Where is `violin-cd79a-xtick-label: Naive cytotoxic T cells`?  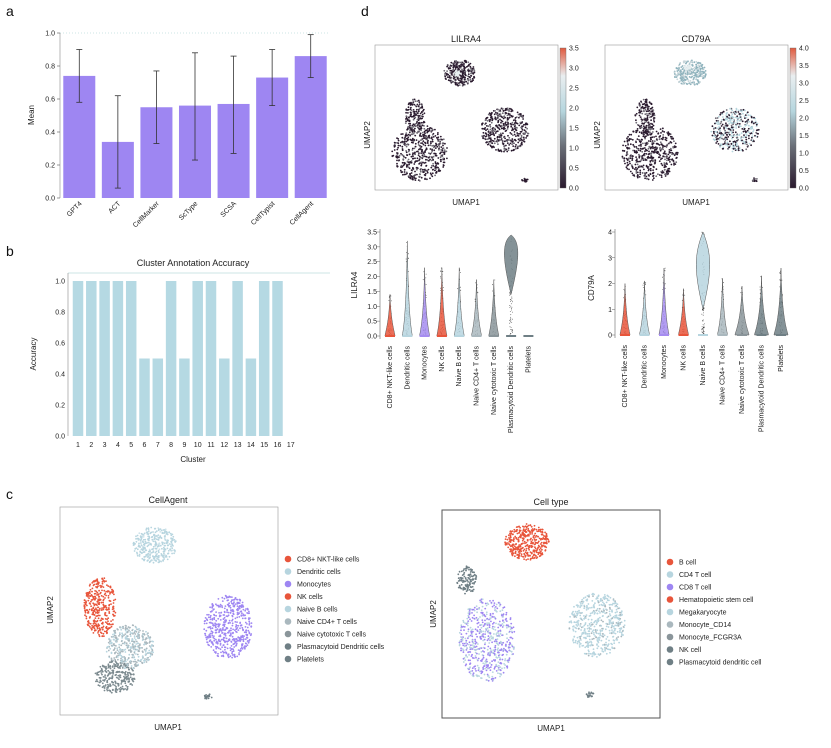 violin-cd79a-xtick-label: Naive cytotoxic T cells is located at coordinates (742, 379).